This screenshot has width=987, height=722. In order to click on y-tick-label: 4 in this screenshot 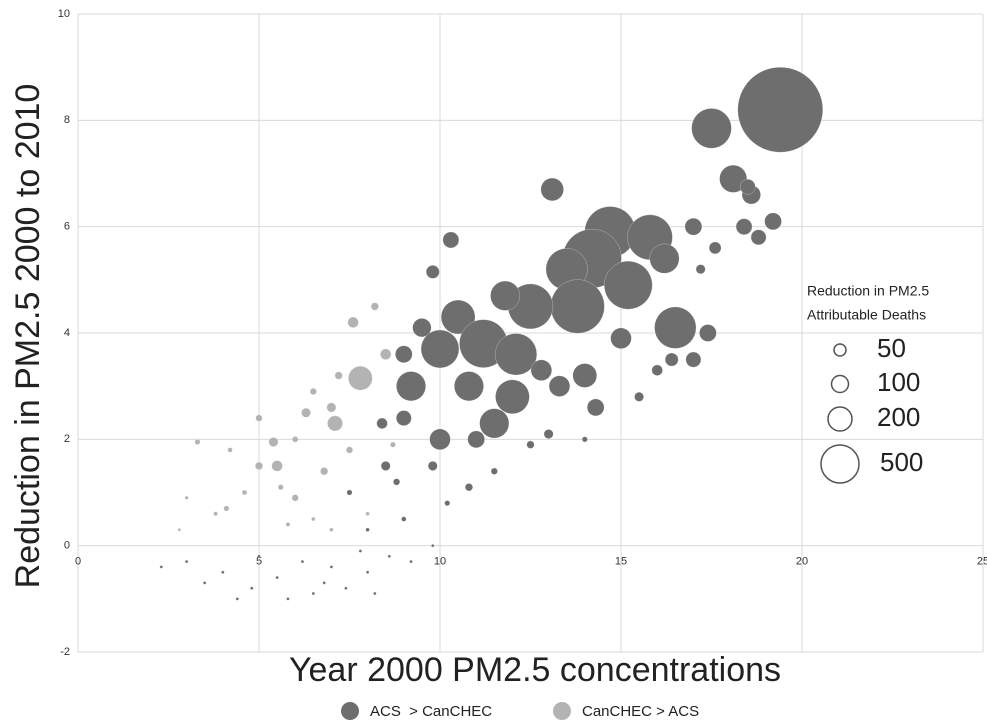, I will do `click(67, 333)`.